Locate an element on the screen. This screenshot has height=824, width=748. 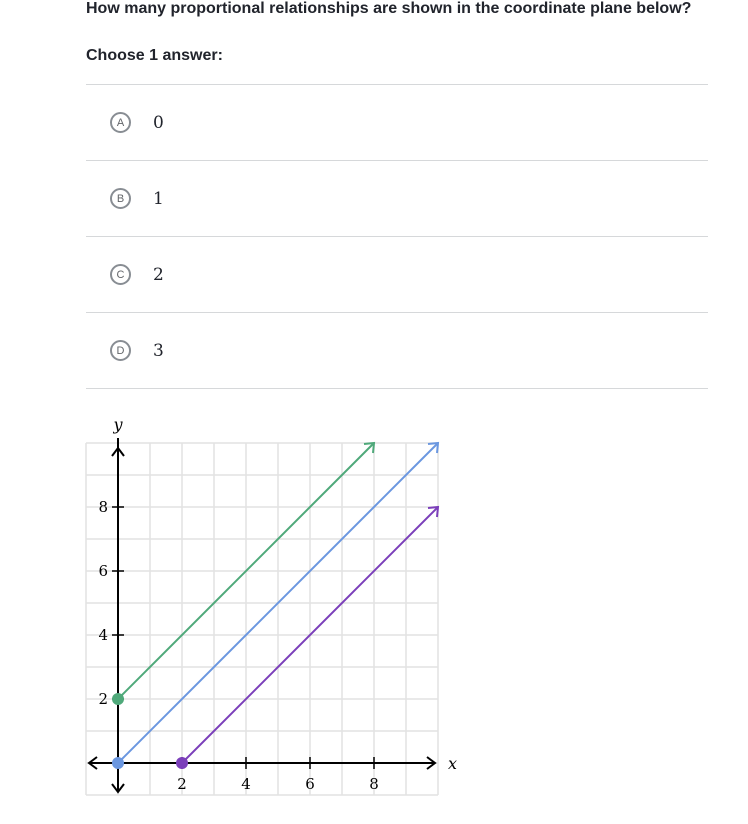
y-axis-up-arrow is located at coordinates (118, 451).